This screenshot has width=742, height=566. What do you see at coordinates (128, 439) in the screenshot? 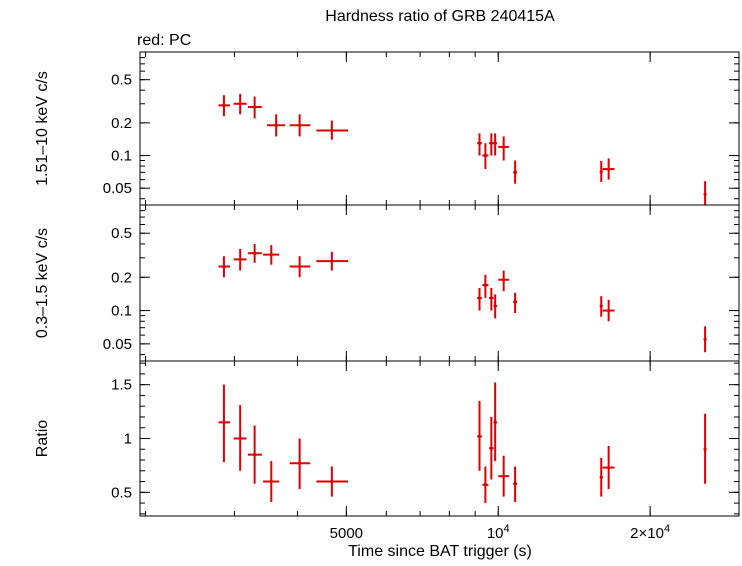
I see `y-tick-label: 1` at bounding box center [128, 439].